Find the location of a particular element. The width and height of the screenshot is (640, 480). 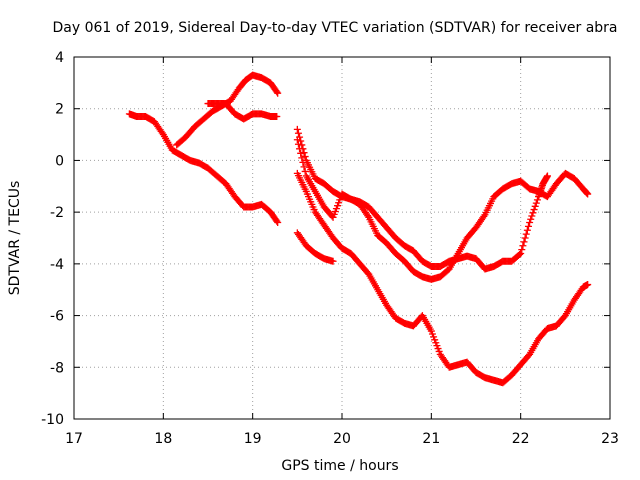

x-tick-label: 22 is located at coordinates (521, 439).